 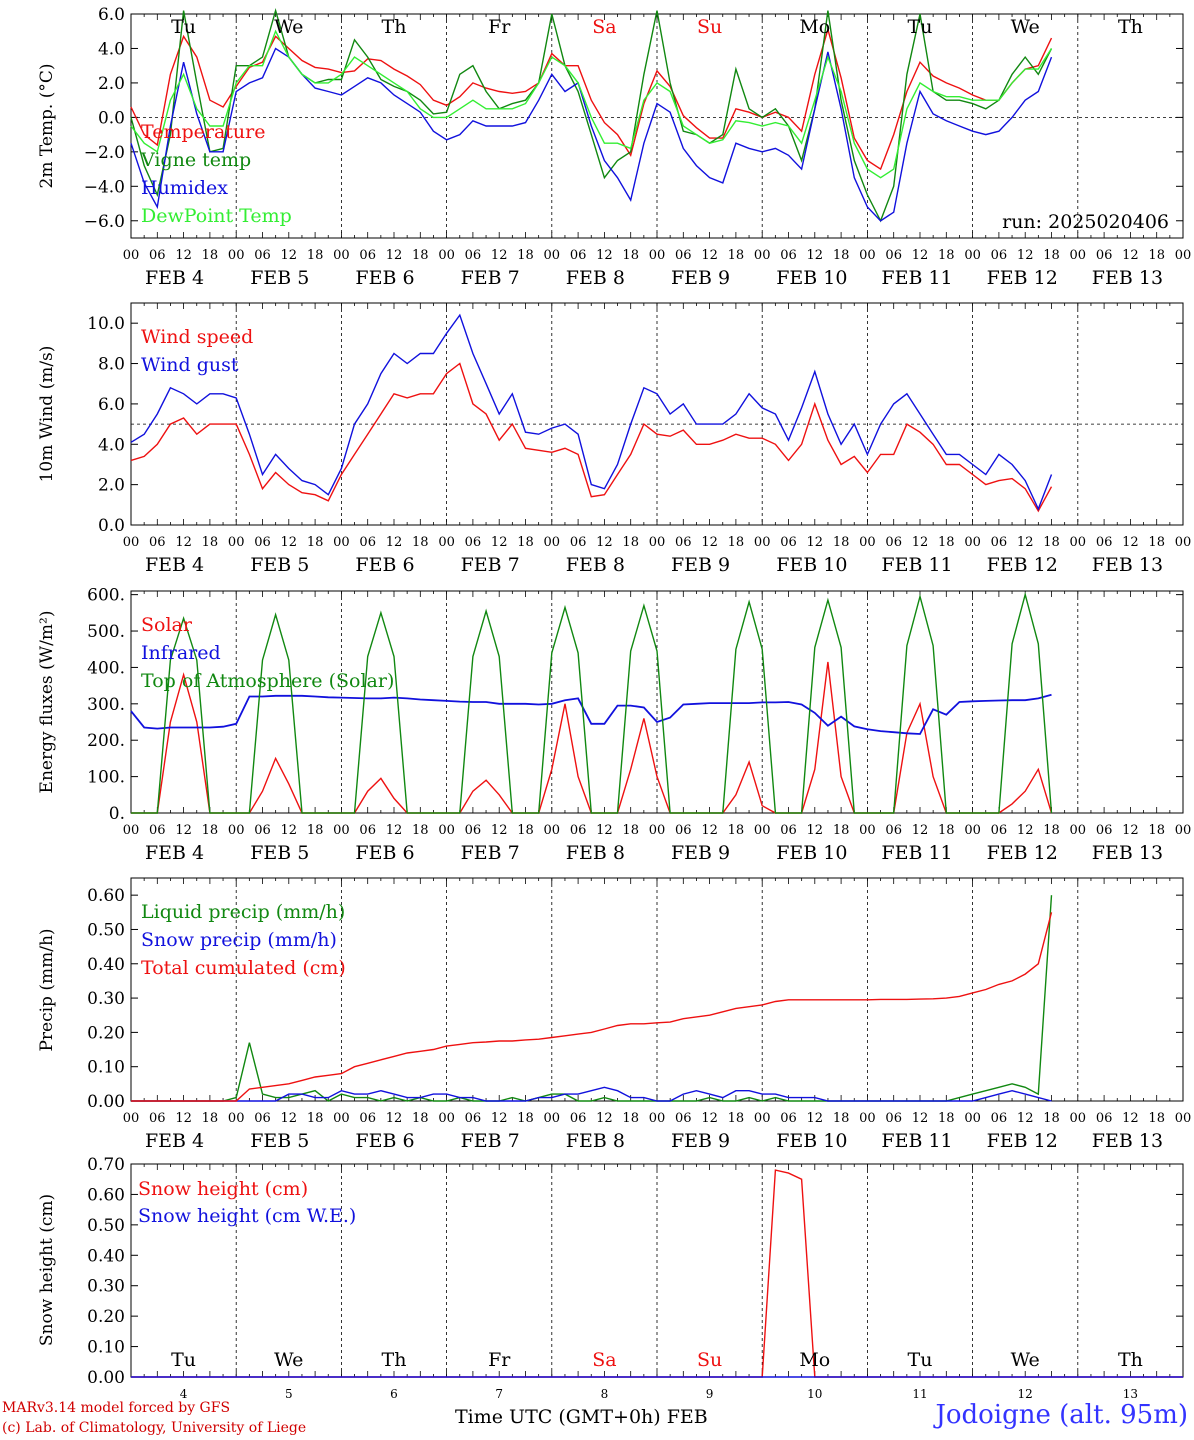 What do you see at coordinates (47, 989) in the screenshot?
I see `y-axis-label: Precip (mm/h)` at bounding box center [47, 989].